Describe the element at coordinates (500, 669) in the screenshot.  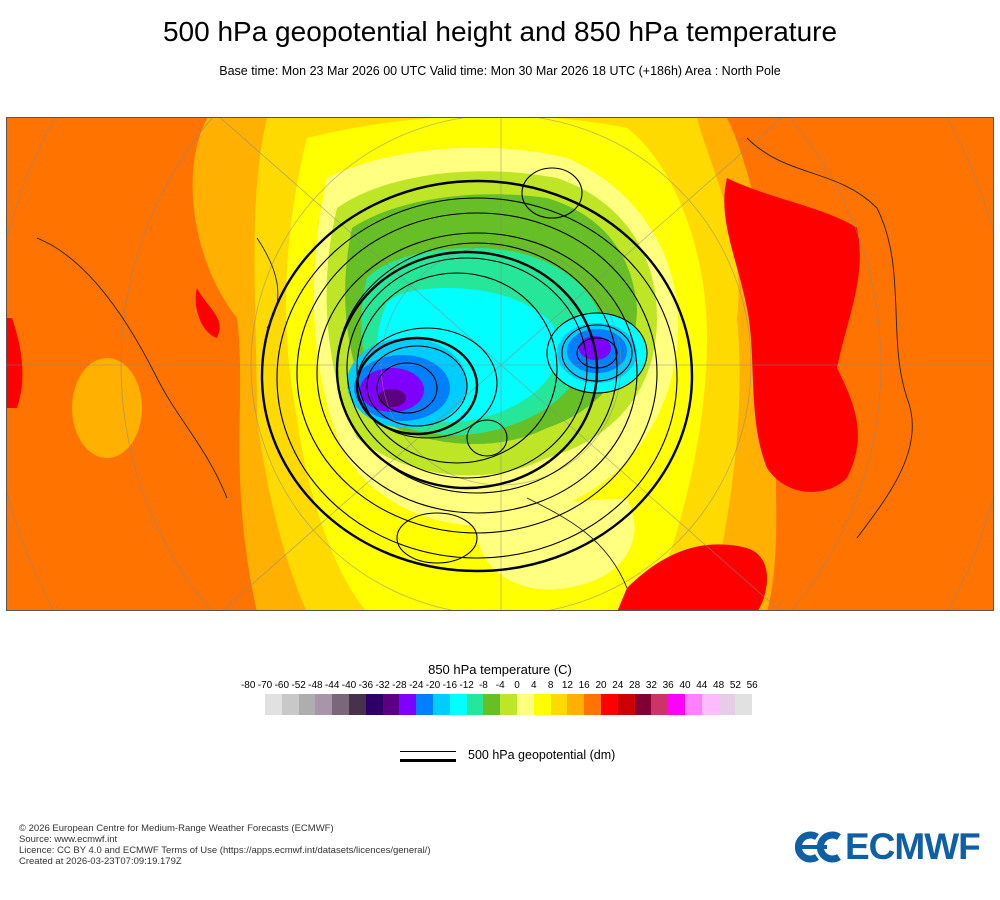
I see `colorbar-title: 850 hPa temperature (C)` at that location.